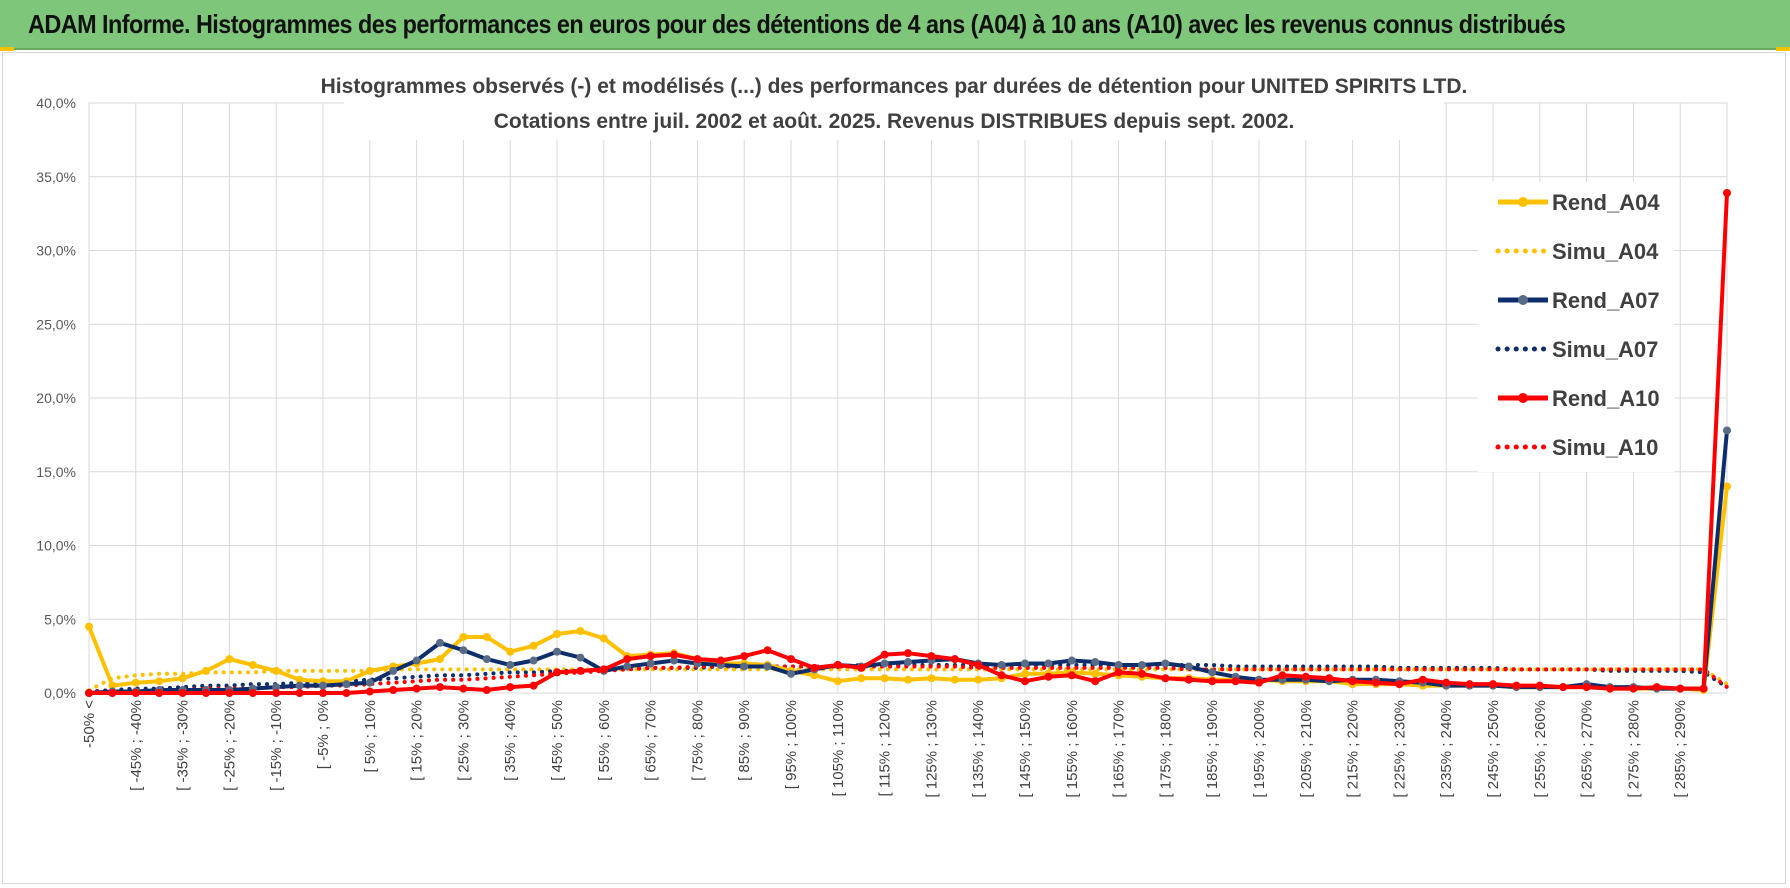 This screenshot has height=888, width=1790. I want to click on x-tick-label: [ 5% ; 10%, so click(370, 736).